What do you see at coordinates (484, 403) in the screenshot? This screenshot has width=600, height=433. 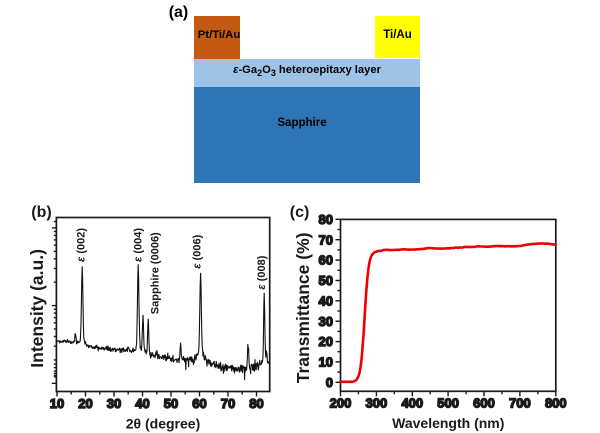 I see `svg-text: 600` at bounding box center [484, 403].